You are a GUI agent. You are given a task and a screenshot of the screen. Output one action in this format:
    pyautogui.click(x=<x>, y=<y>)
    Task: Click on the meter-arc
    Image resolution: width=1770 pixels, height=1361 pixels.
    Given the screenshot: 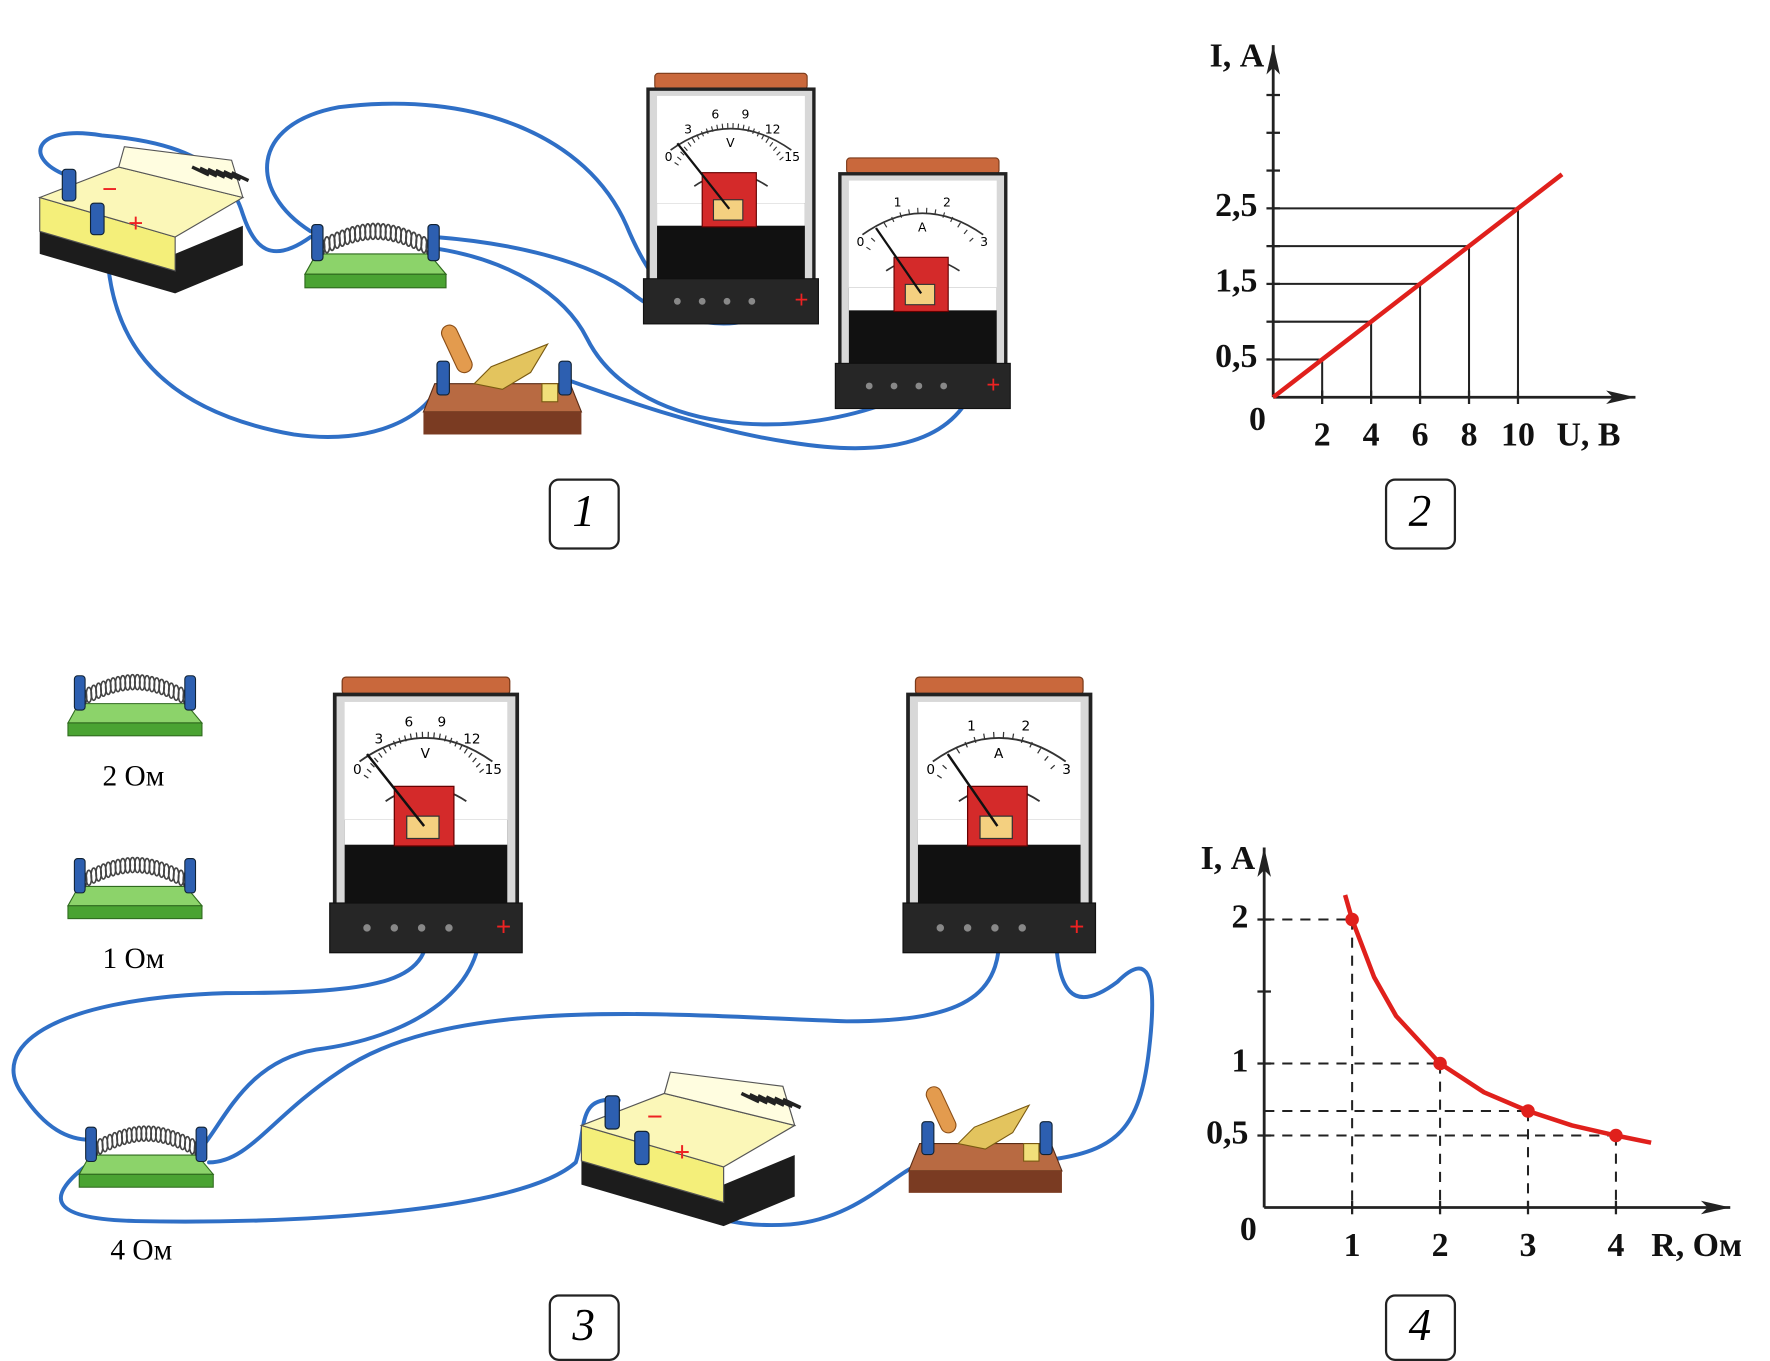 What is the action you would take?
    pyautogui.click(x=426, y=750)
    